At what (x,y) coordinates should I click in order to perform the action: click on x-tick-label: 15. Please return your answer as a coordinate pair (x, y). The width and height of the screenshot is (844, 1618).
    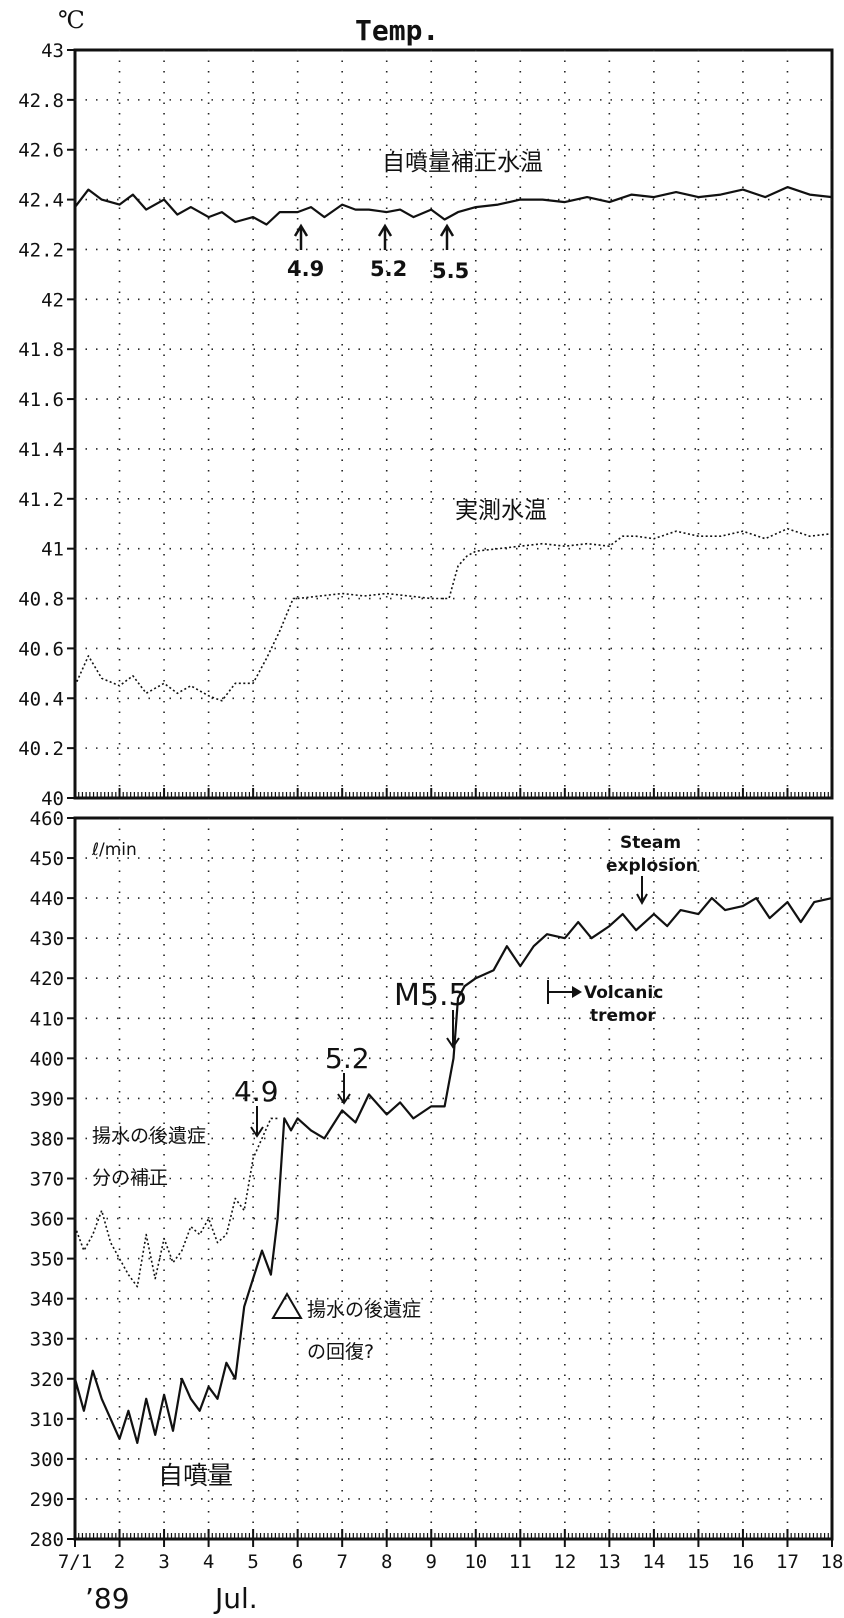
    Looking at the image, I should click on (698, 1562).